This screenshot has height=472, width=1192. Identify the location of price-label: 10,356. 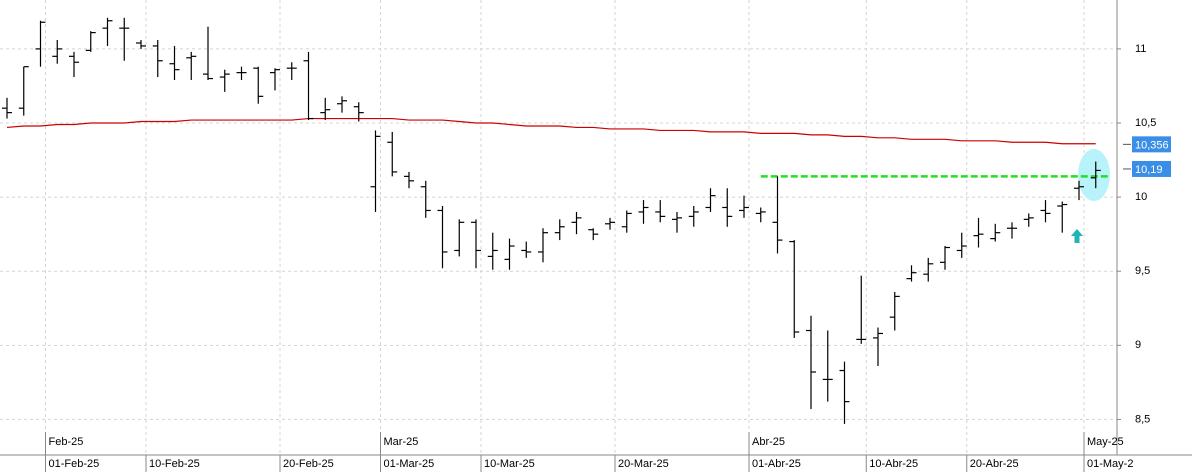
(1152, 145).